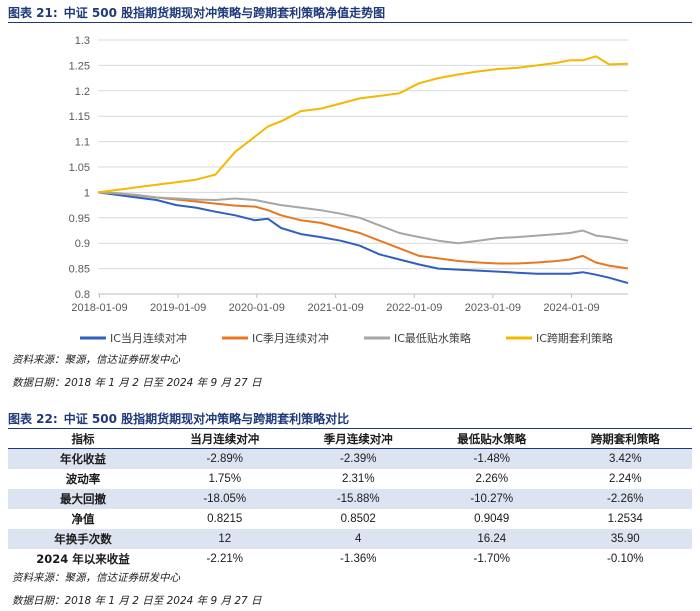 The height and width of the screenshot is (611, 700). What do you see at coordinates (492, 439) in the screenshot?
I see `header-cell: 最低贴水策略` at bounding box center [492, 439].